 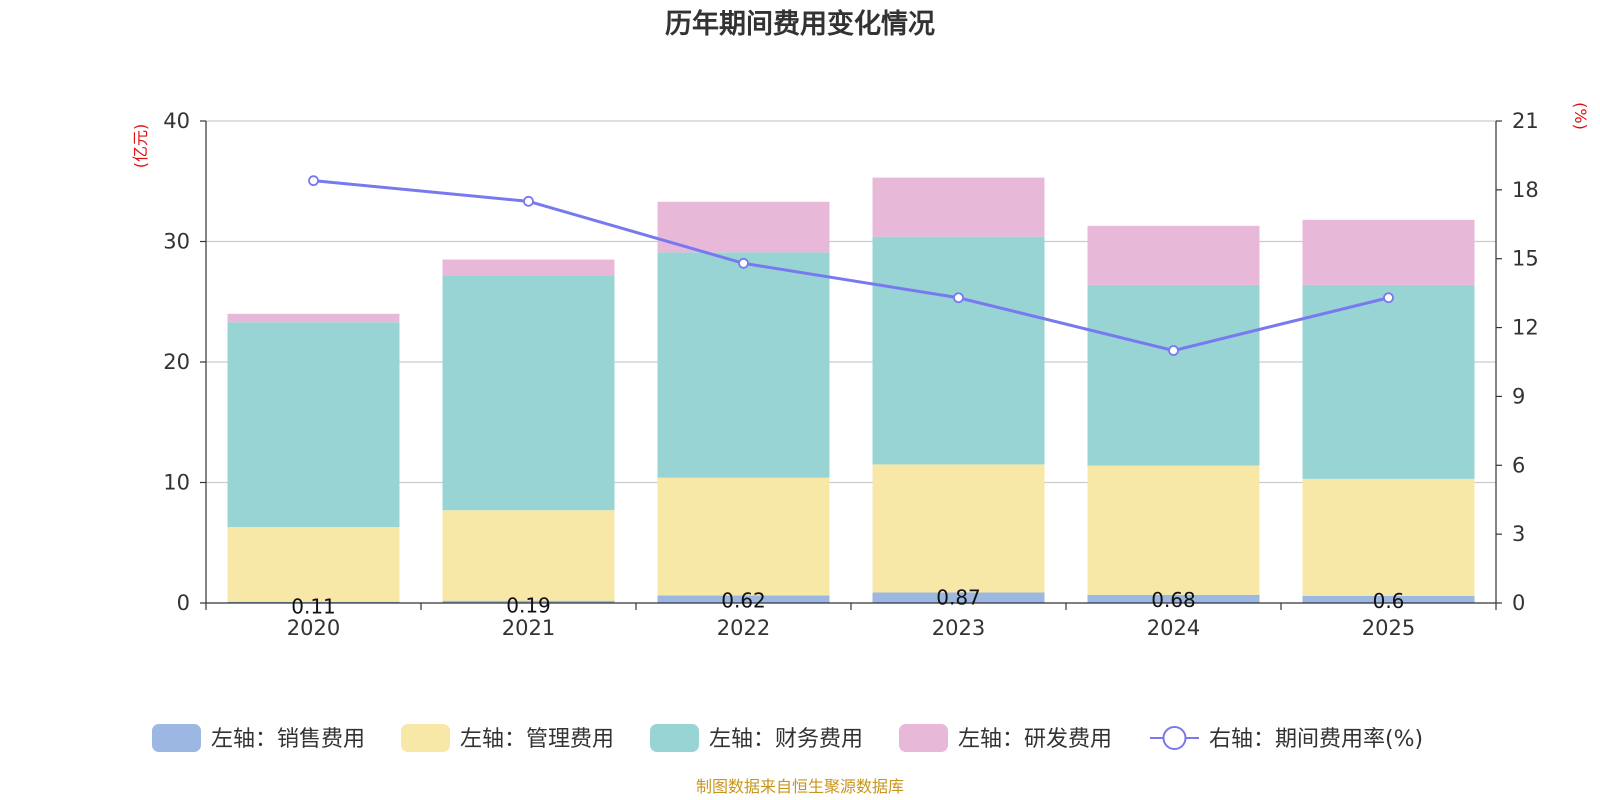 What do you see at coordinates (528, 201) in the screenshot?
I see `expense-rate-point-2021` at bounding box center [528, 201].